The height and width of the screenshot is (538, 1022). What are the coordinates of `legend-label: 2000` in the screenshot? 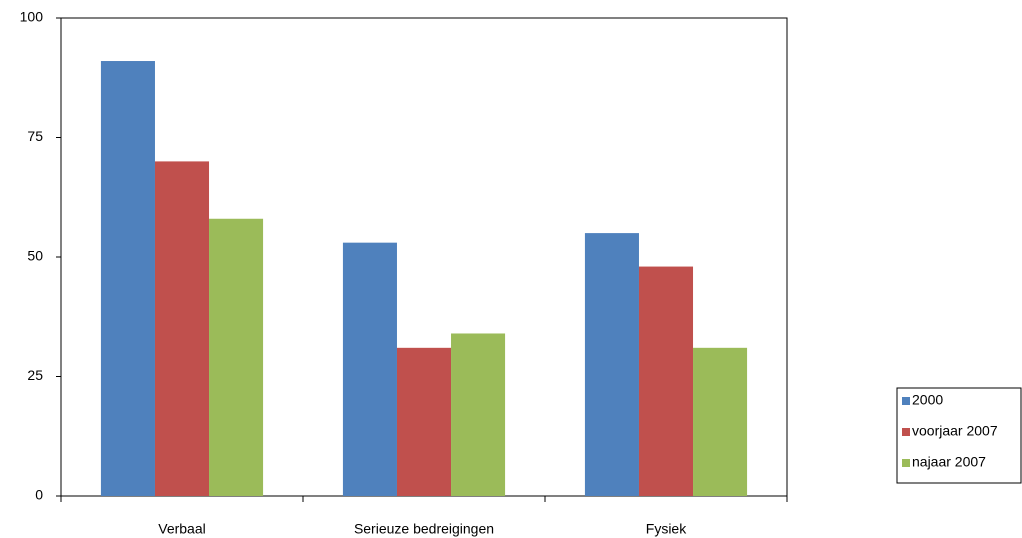 It's located at (927, 400).